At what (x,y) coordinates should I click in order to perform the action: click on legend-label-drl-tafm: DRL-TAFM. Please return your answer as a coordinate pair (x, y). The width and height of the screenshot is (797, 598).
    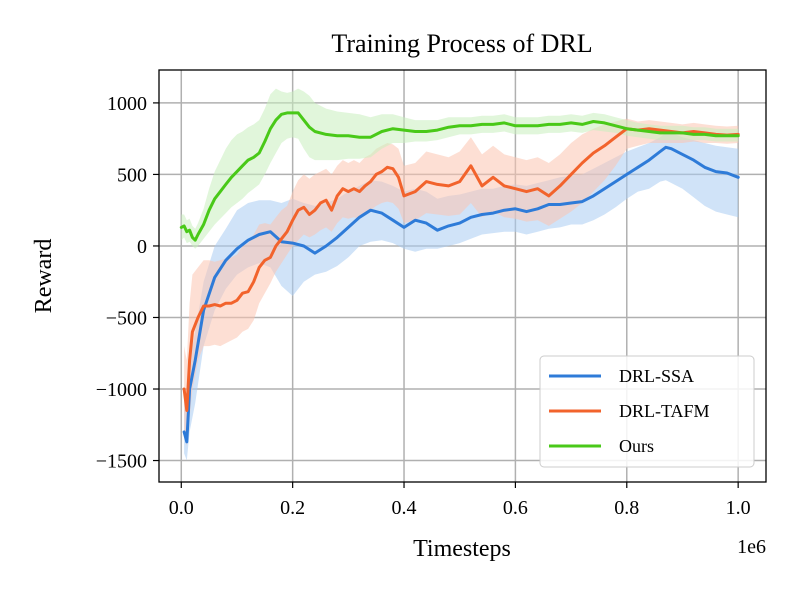
    Looking at the image, I should click on (664, 411).